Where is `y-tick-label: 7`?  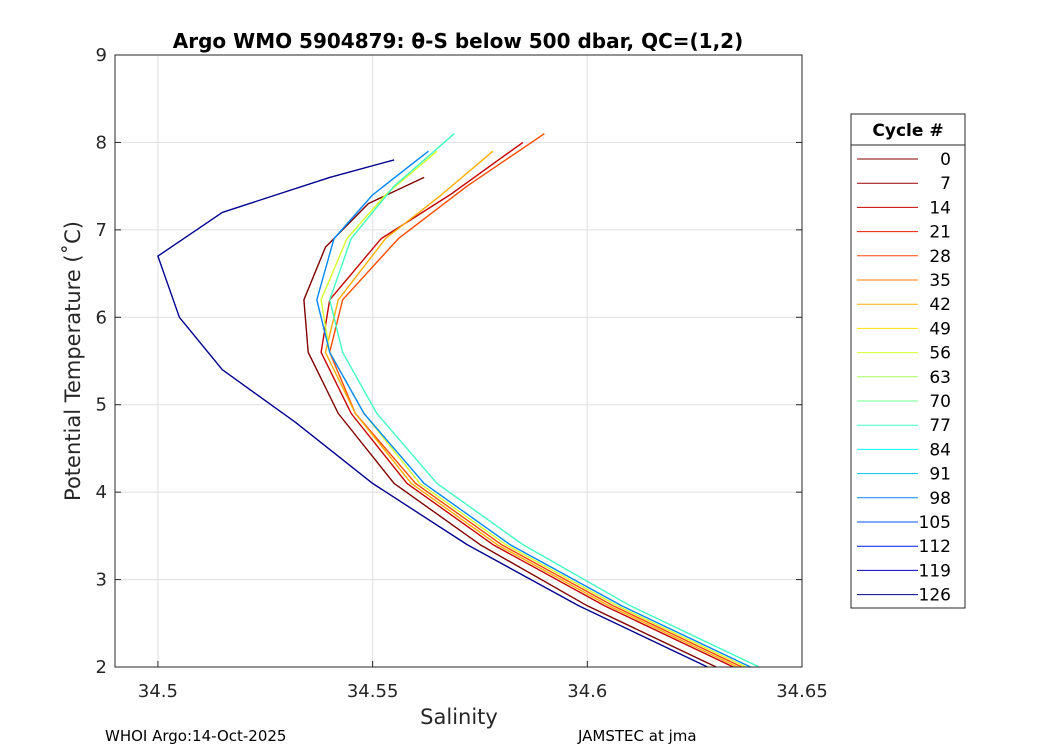 y-tick-label: 7 is located at coordinates (101, 230).